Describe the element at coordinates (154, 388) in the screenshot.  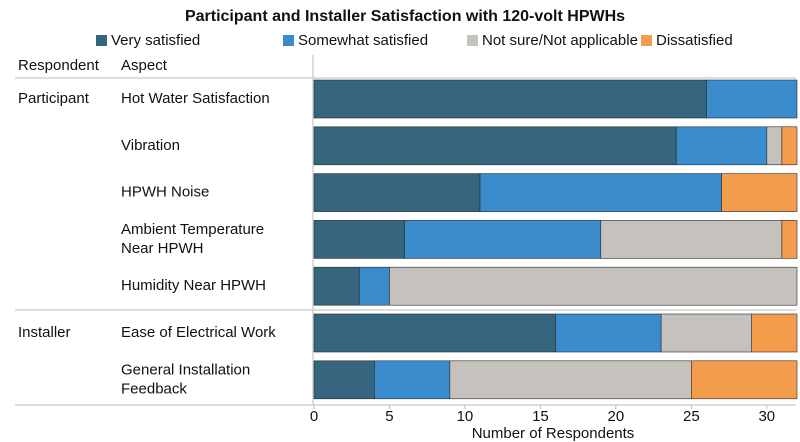
I see `category-label: Feedback` at that location.